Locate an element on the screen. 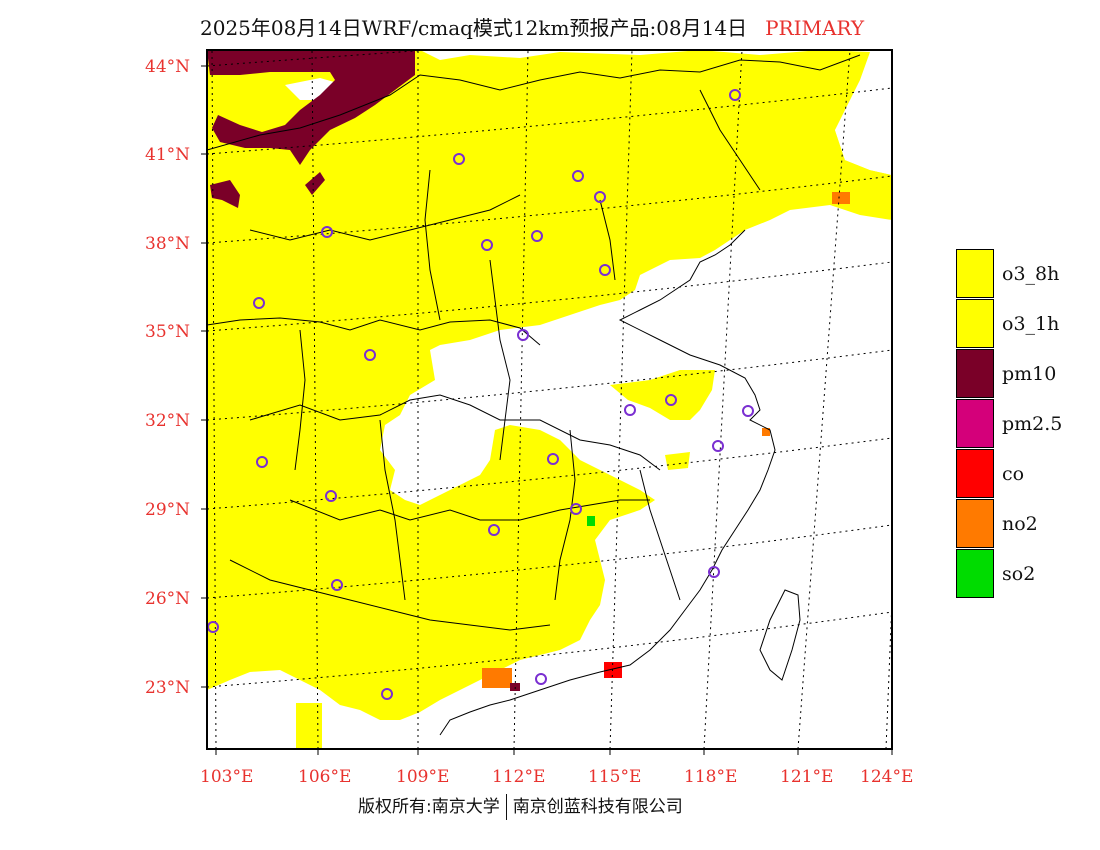 Image resolution: width=1100 pixels, height=850 pixels. legend-item-o3-8h: o3_8h is located at coordinates (1028, 274).